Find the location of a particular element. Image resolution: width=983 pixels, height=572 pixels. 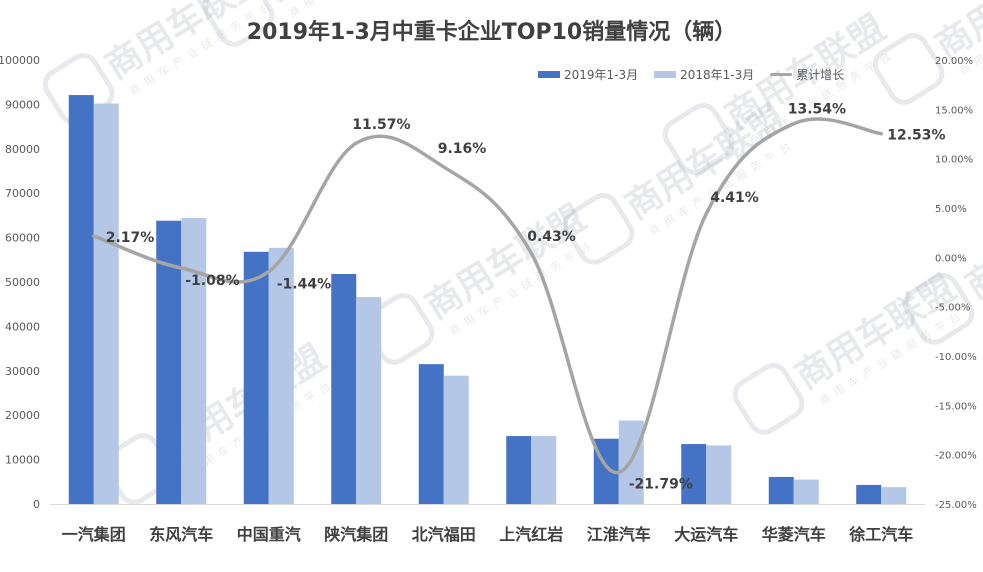

y-right-tick-label: -5.00% is located at coordinates (952, 308).